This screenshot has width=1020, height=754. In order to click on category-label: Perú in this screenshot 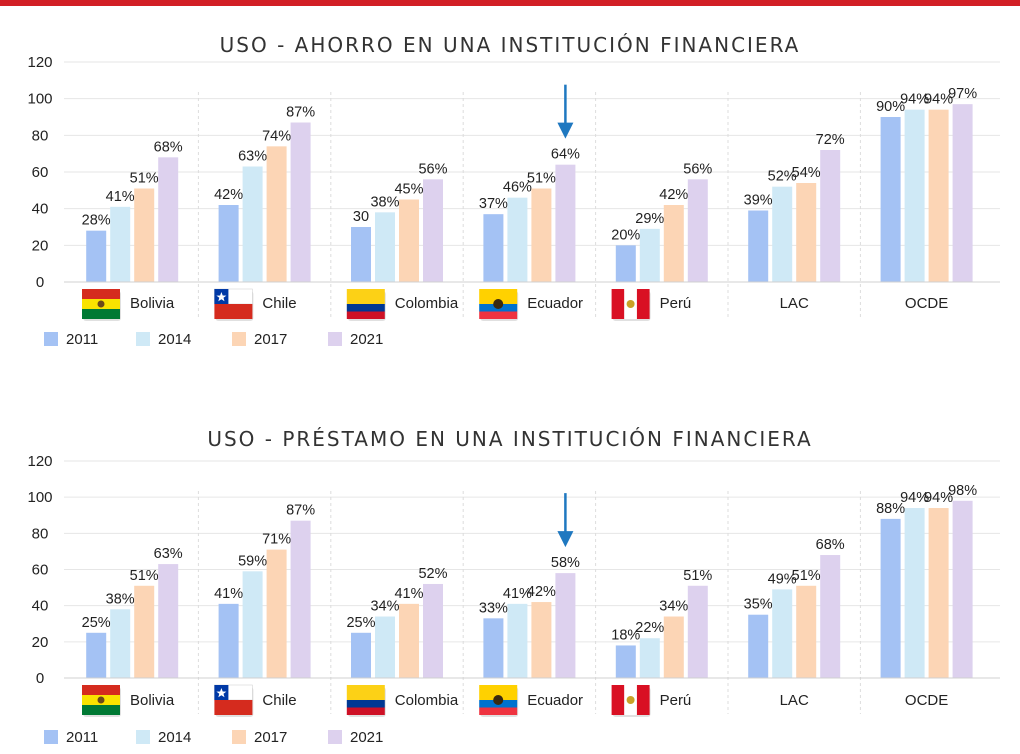, I will do `click(676, 303)`.